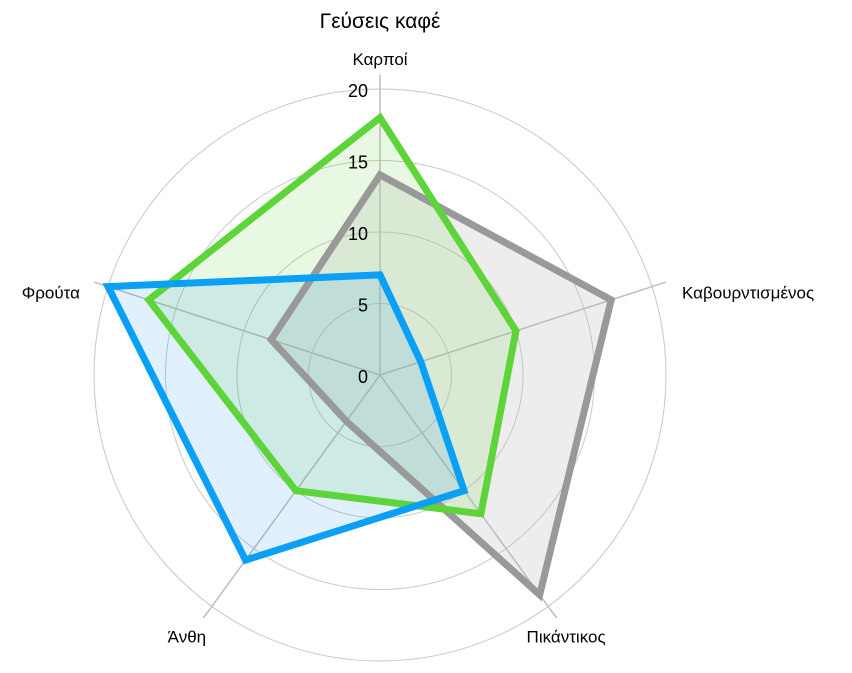  What do you see at coordinates (566, 636) in the screenshot?
I see `category-label: Πικάντικος` at bounding box center [566, 636].